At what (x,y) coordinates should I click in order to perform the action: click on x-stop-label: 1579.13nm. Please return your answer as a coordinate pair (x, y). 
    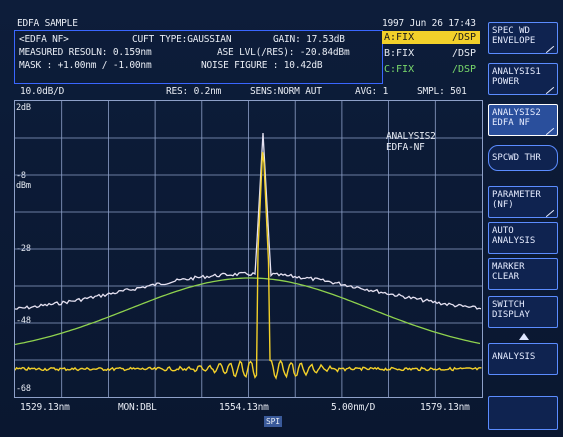
    Looking at the image, I should click on (445, 407).